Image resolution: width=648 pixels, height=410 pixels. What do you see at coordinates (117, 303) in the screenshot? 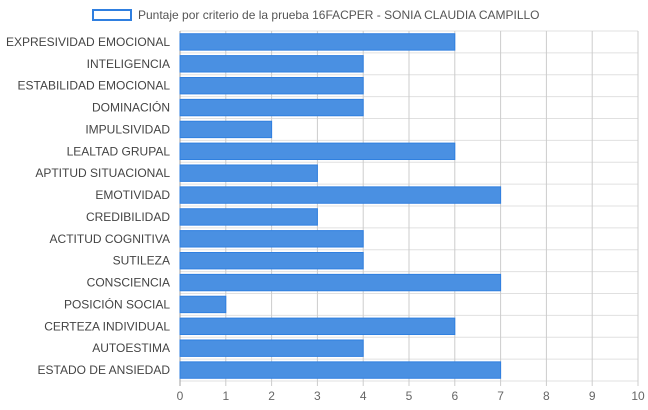
I see `category-label: POSICIÓN SOCIAL` at bounding box center [117, 303].